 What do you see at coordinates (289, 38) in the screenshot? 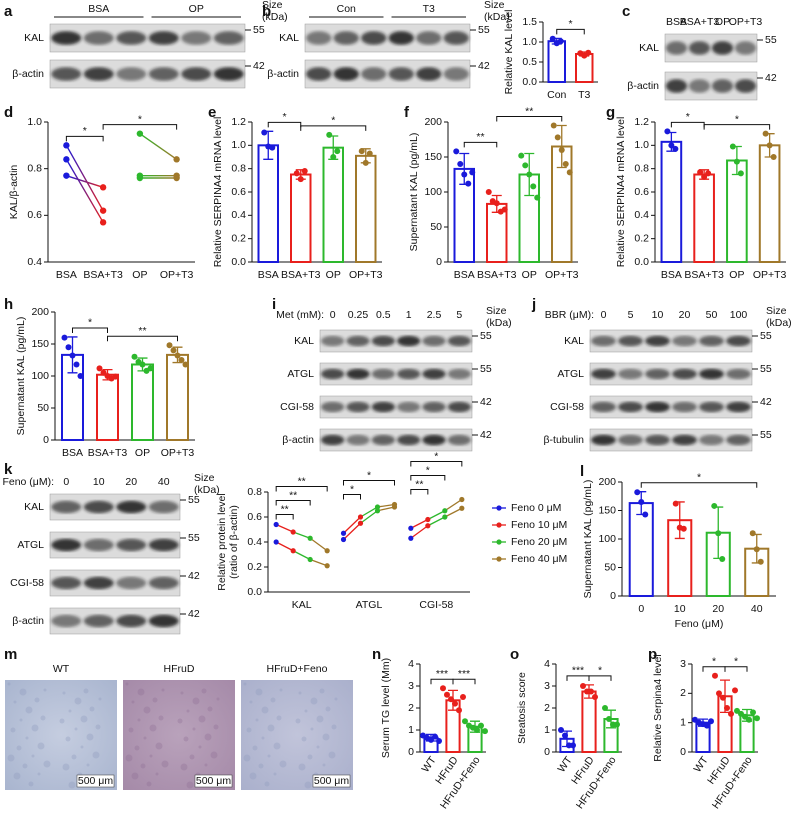
I see `blot-row-label: KAL` at bounding box center [289, 38].